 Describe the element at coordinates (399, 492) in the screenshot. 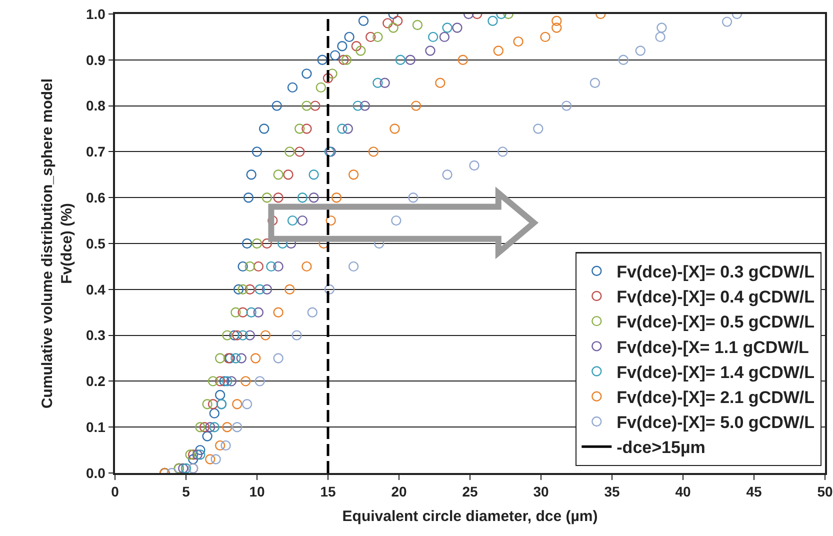

I see `x-tick-label: 20` at that location.